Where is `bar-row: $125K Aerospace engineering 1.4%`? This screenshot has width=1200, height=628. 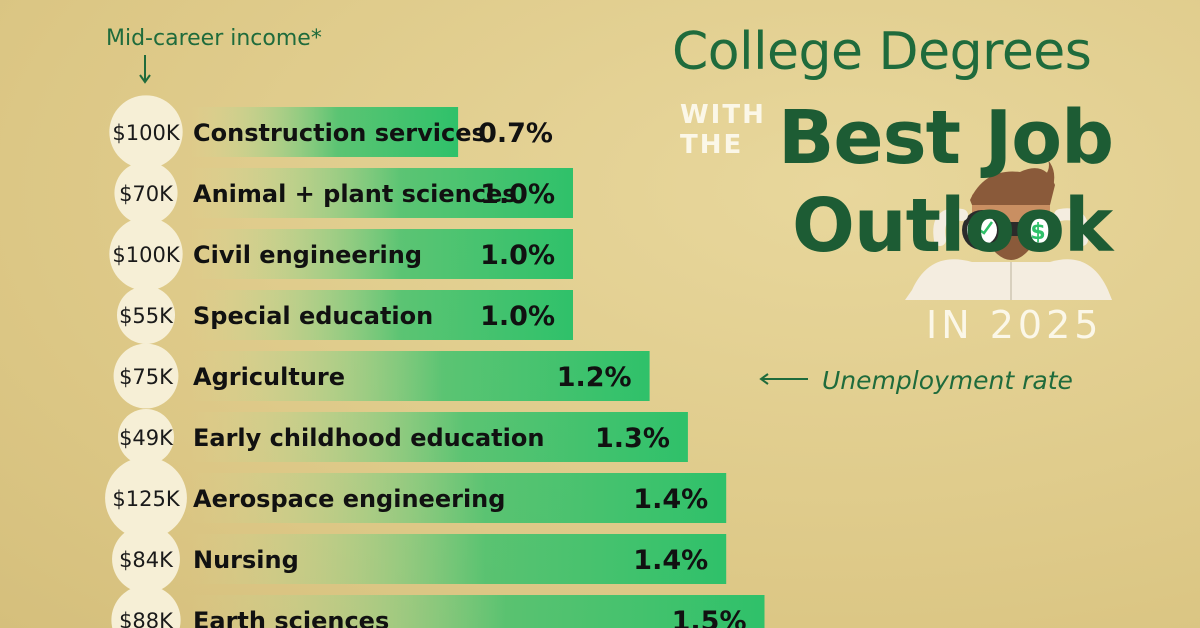 bar-row: $125K Aerospace engineering 1.4% is located at coordinates (416, 498).